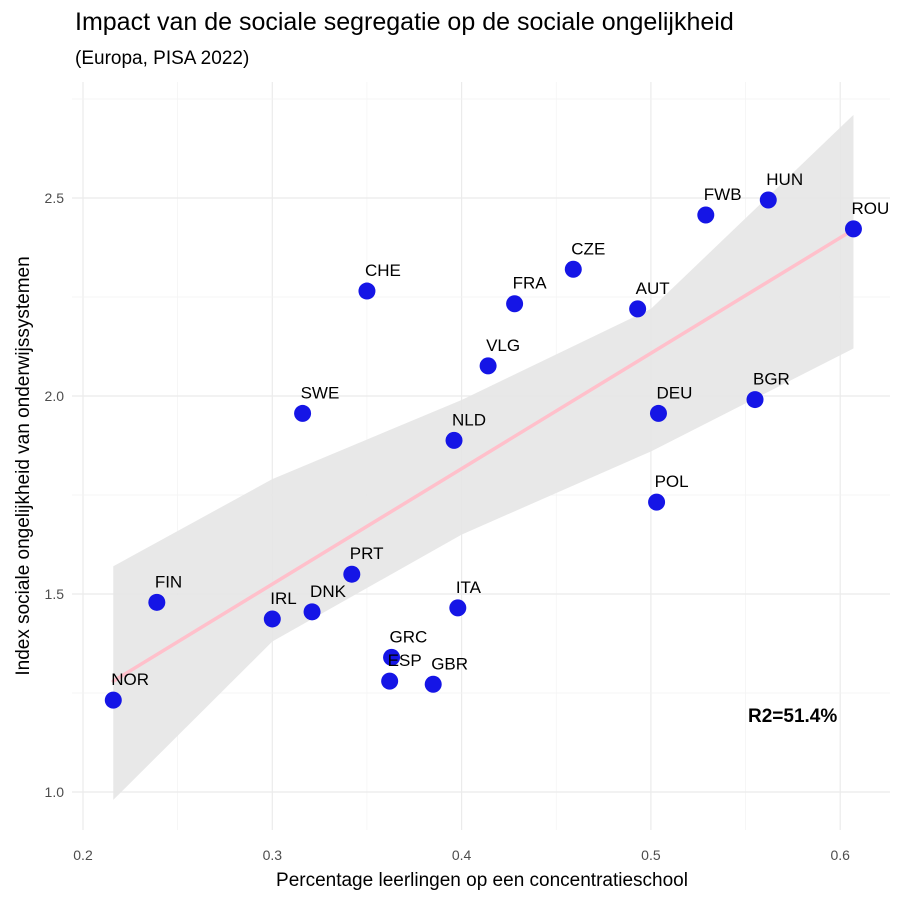 Image resolution: width=901 pixels, height=901 pixels. Describe the element at coordinates (55, 198) in the screenshot. I see `y-tick-label: 2.5` at that location.